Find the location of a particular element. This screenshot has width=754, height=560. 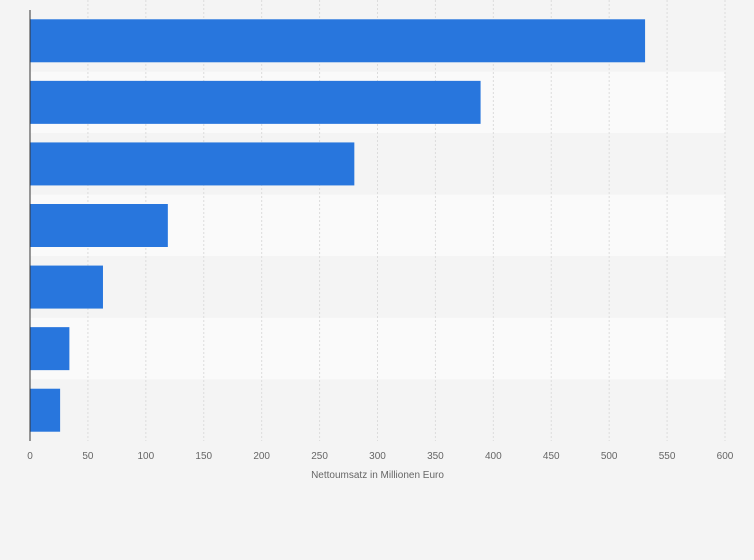

x-tick-label: 400 is located at coordinates (493, 456).